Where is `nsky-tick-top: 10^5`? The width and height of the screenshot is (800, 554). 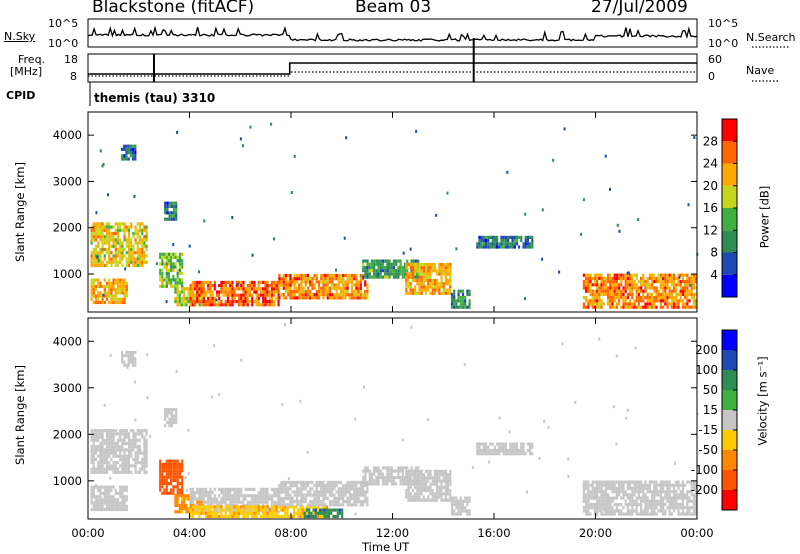
nsky-tick-top: 10^5 is located at coordinates (63, 23).